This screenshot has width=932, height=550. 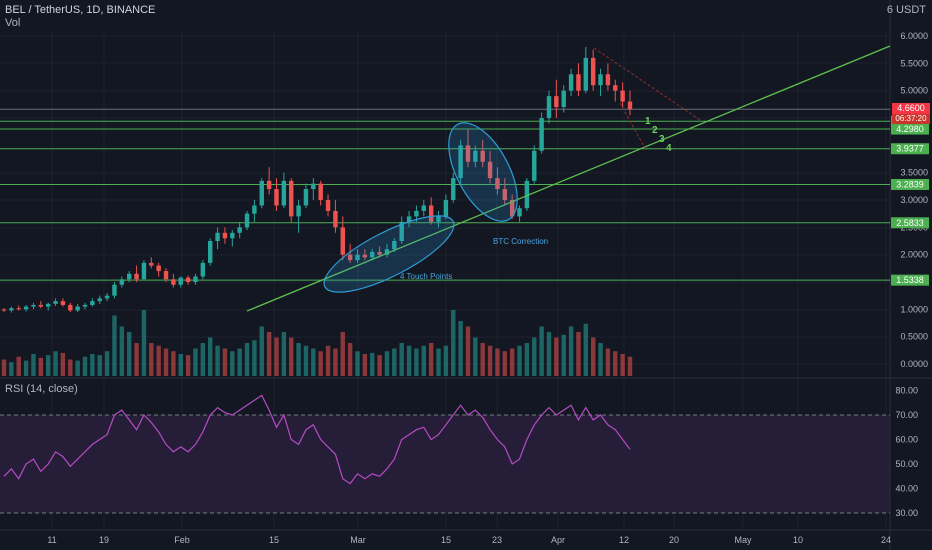 What do you see at coordinates (674, 540) in the screenshot?
I see `time-tick-label: 20` at bounding box center [674, 540].